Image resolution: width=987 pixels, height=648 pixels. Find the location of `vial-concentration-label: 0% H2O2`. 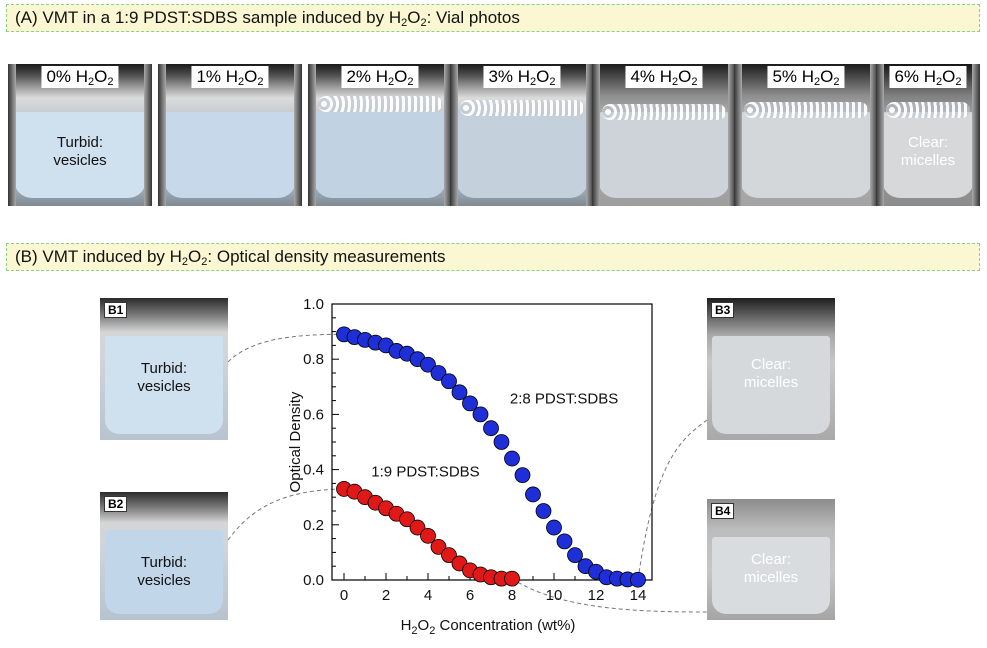

vial-concentration-label: 0% H2O2 is located at coordinates (80, 77).